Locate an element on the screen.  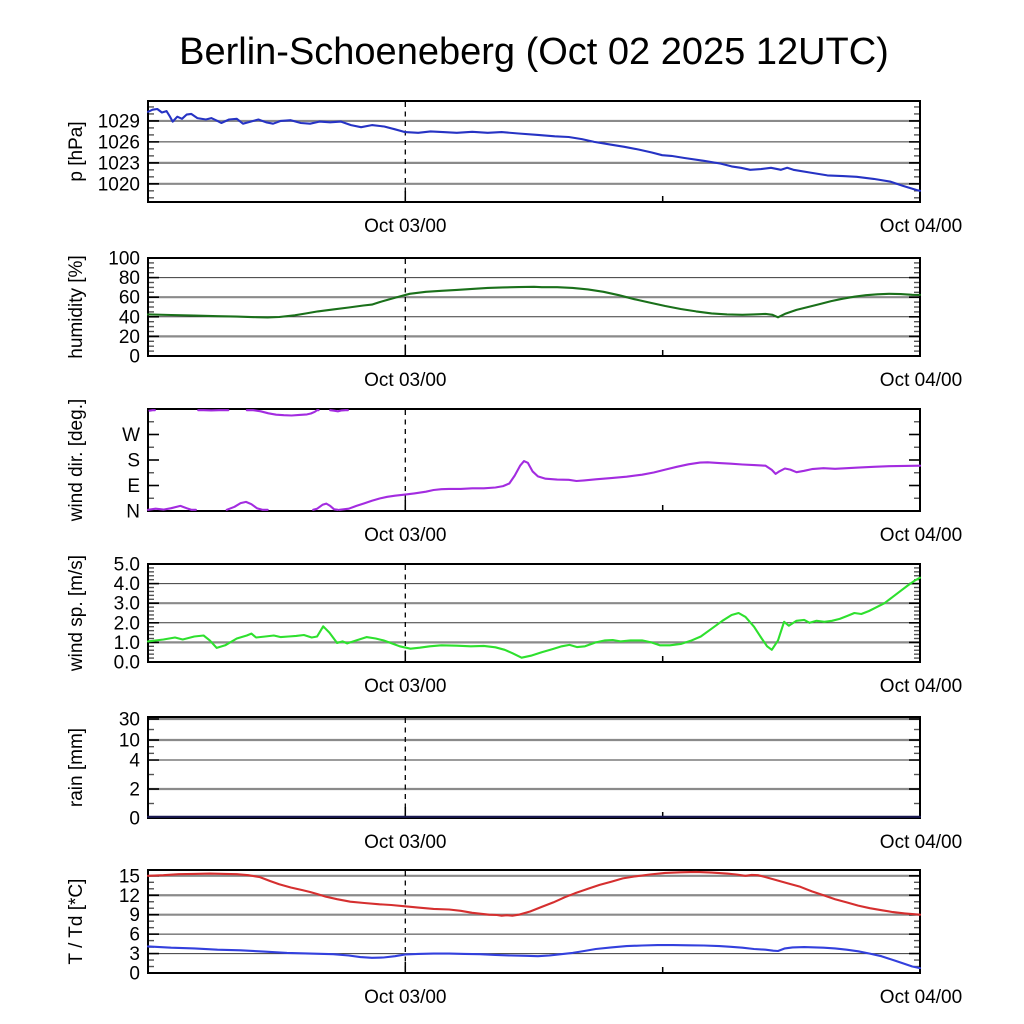
chart-title: Berlin-Schoeneberg (Oct 02 2025 12UTC) is located at coordinates (534, 52).